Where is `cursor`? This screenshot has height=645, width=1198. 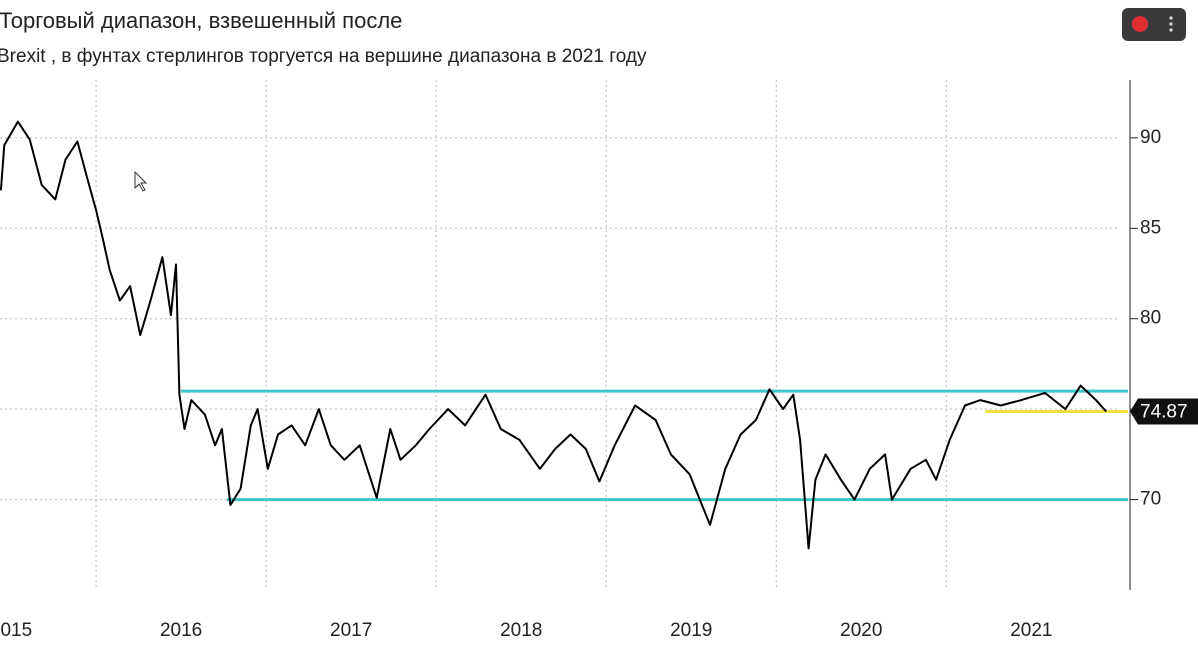 cursor is located at coordinates (141, 181).